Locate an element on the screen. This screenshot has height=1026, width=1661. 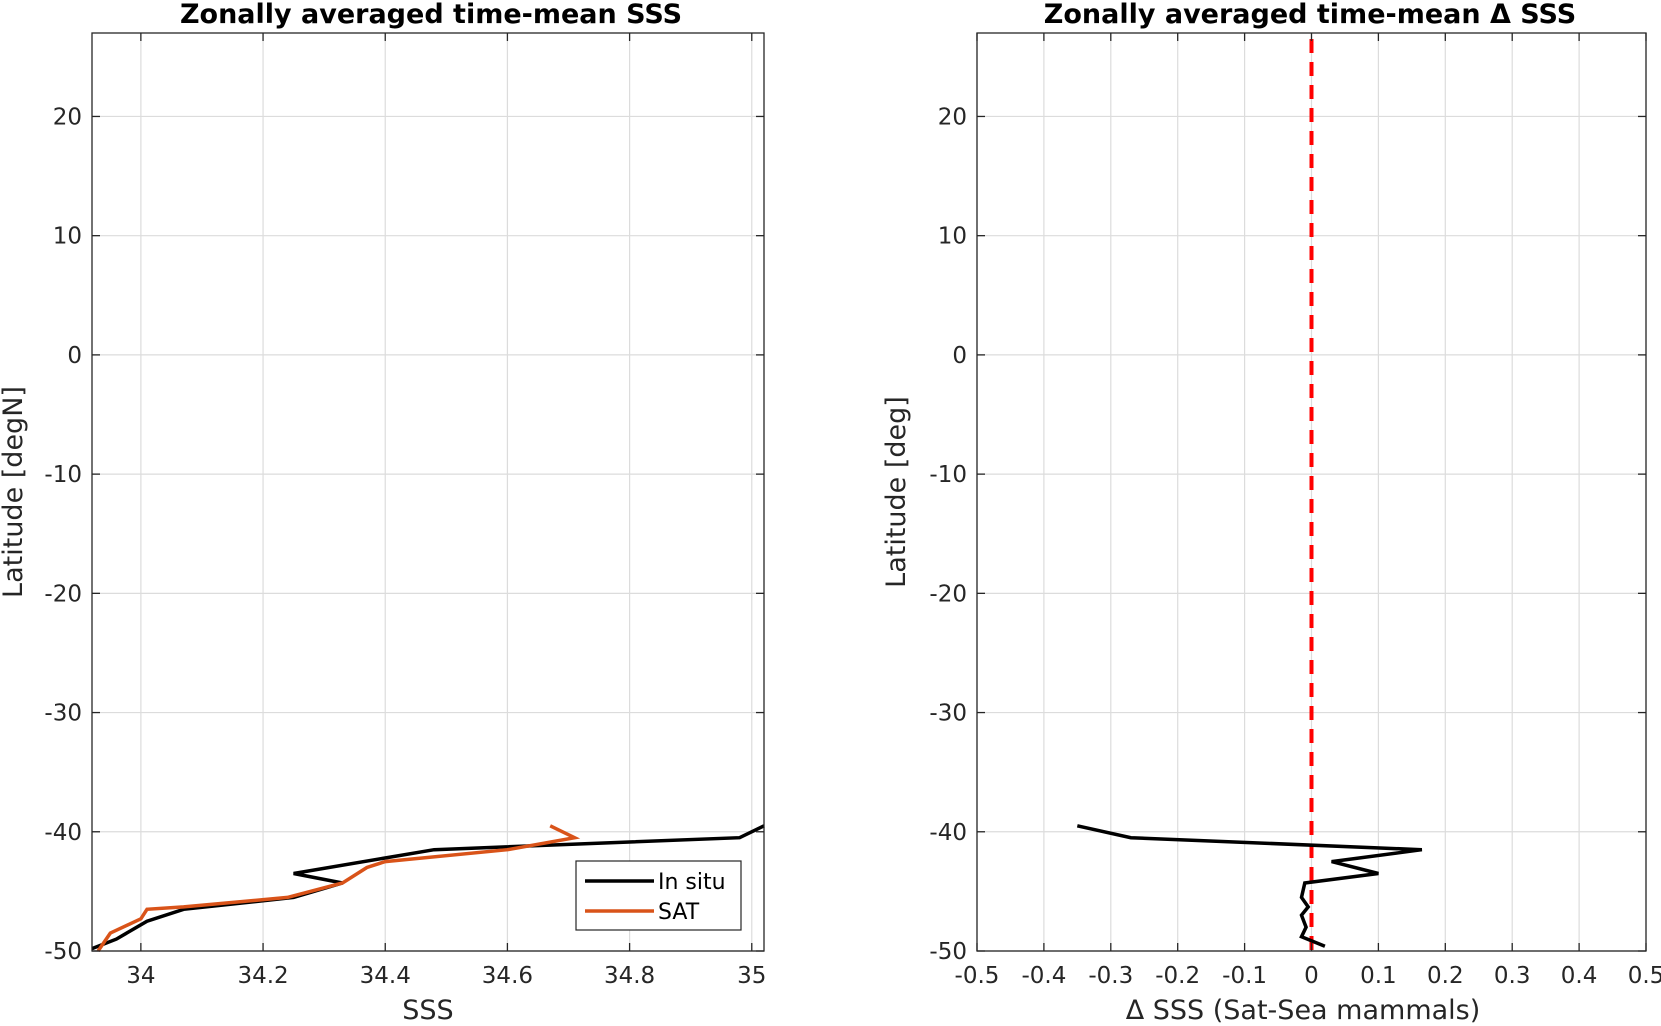
x-axis-label: Δ SSS (Sat-Sea mammals) is located at coordinates (1303, 1010).